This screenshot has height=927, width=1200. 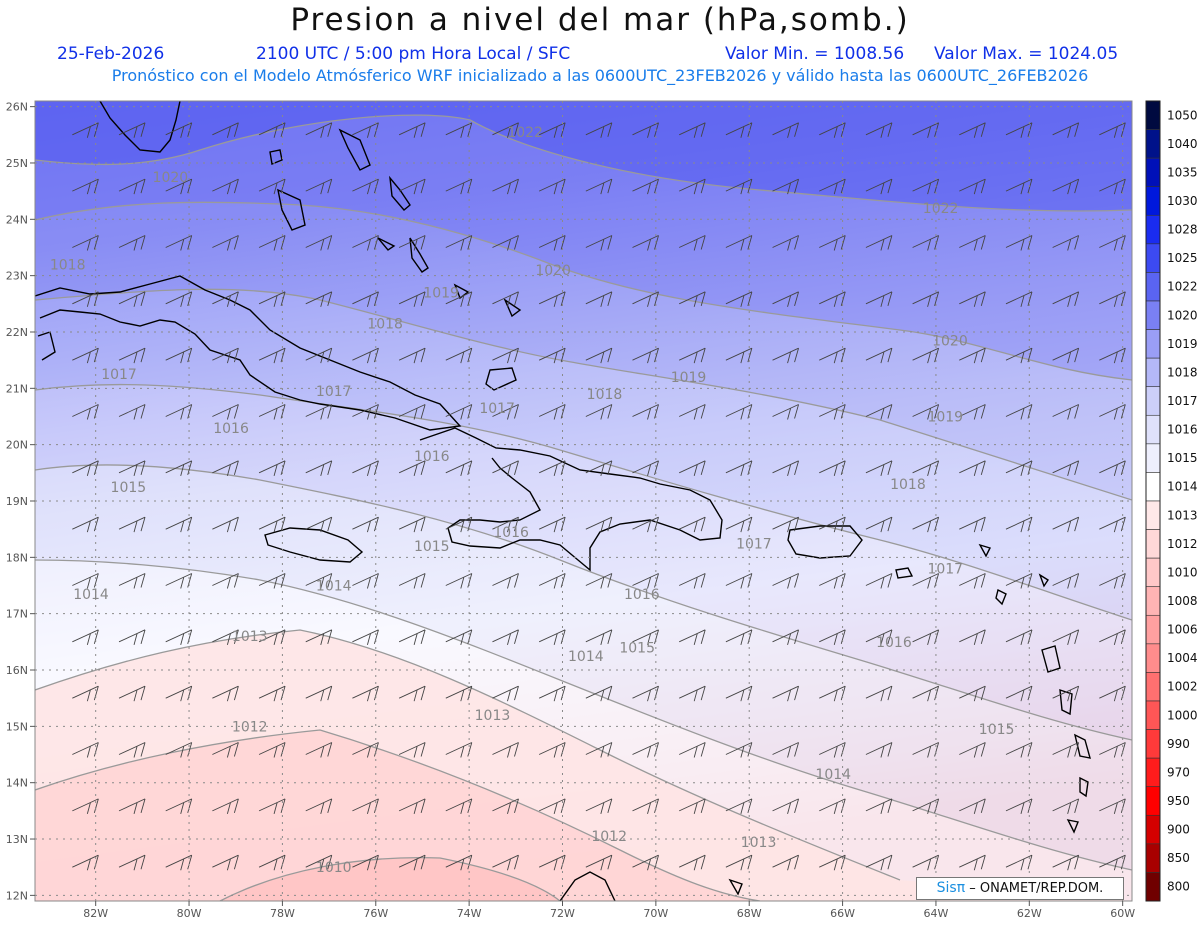 I want to click on isobar-label: 1022, so click(x=941, y=209).